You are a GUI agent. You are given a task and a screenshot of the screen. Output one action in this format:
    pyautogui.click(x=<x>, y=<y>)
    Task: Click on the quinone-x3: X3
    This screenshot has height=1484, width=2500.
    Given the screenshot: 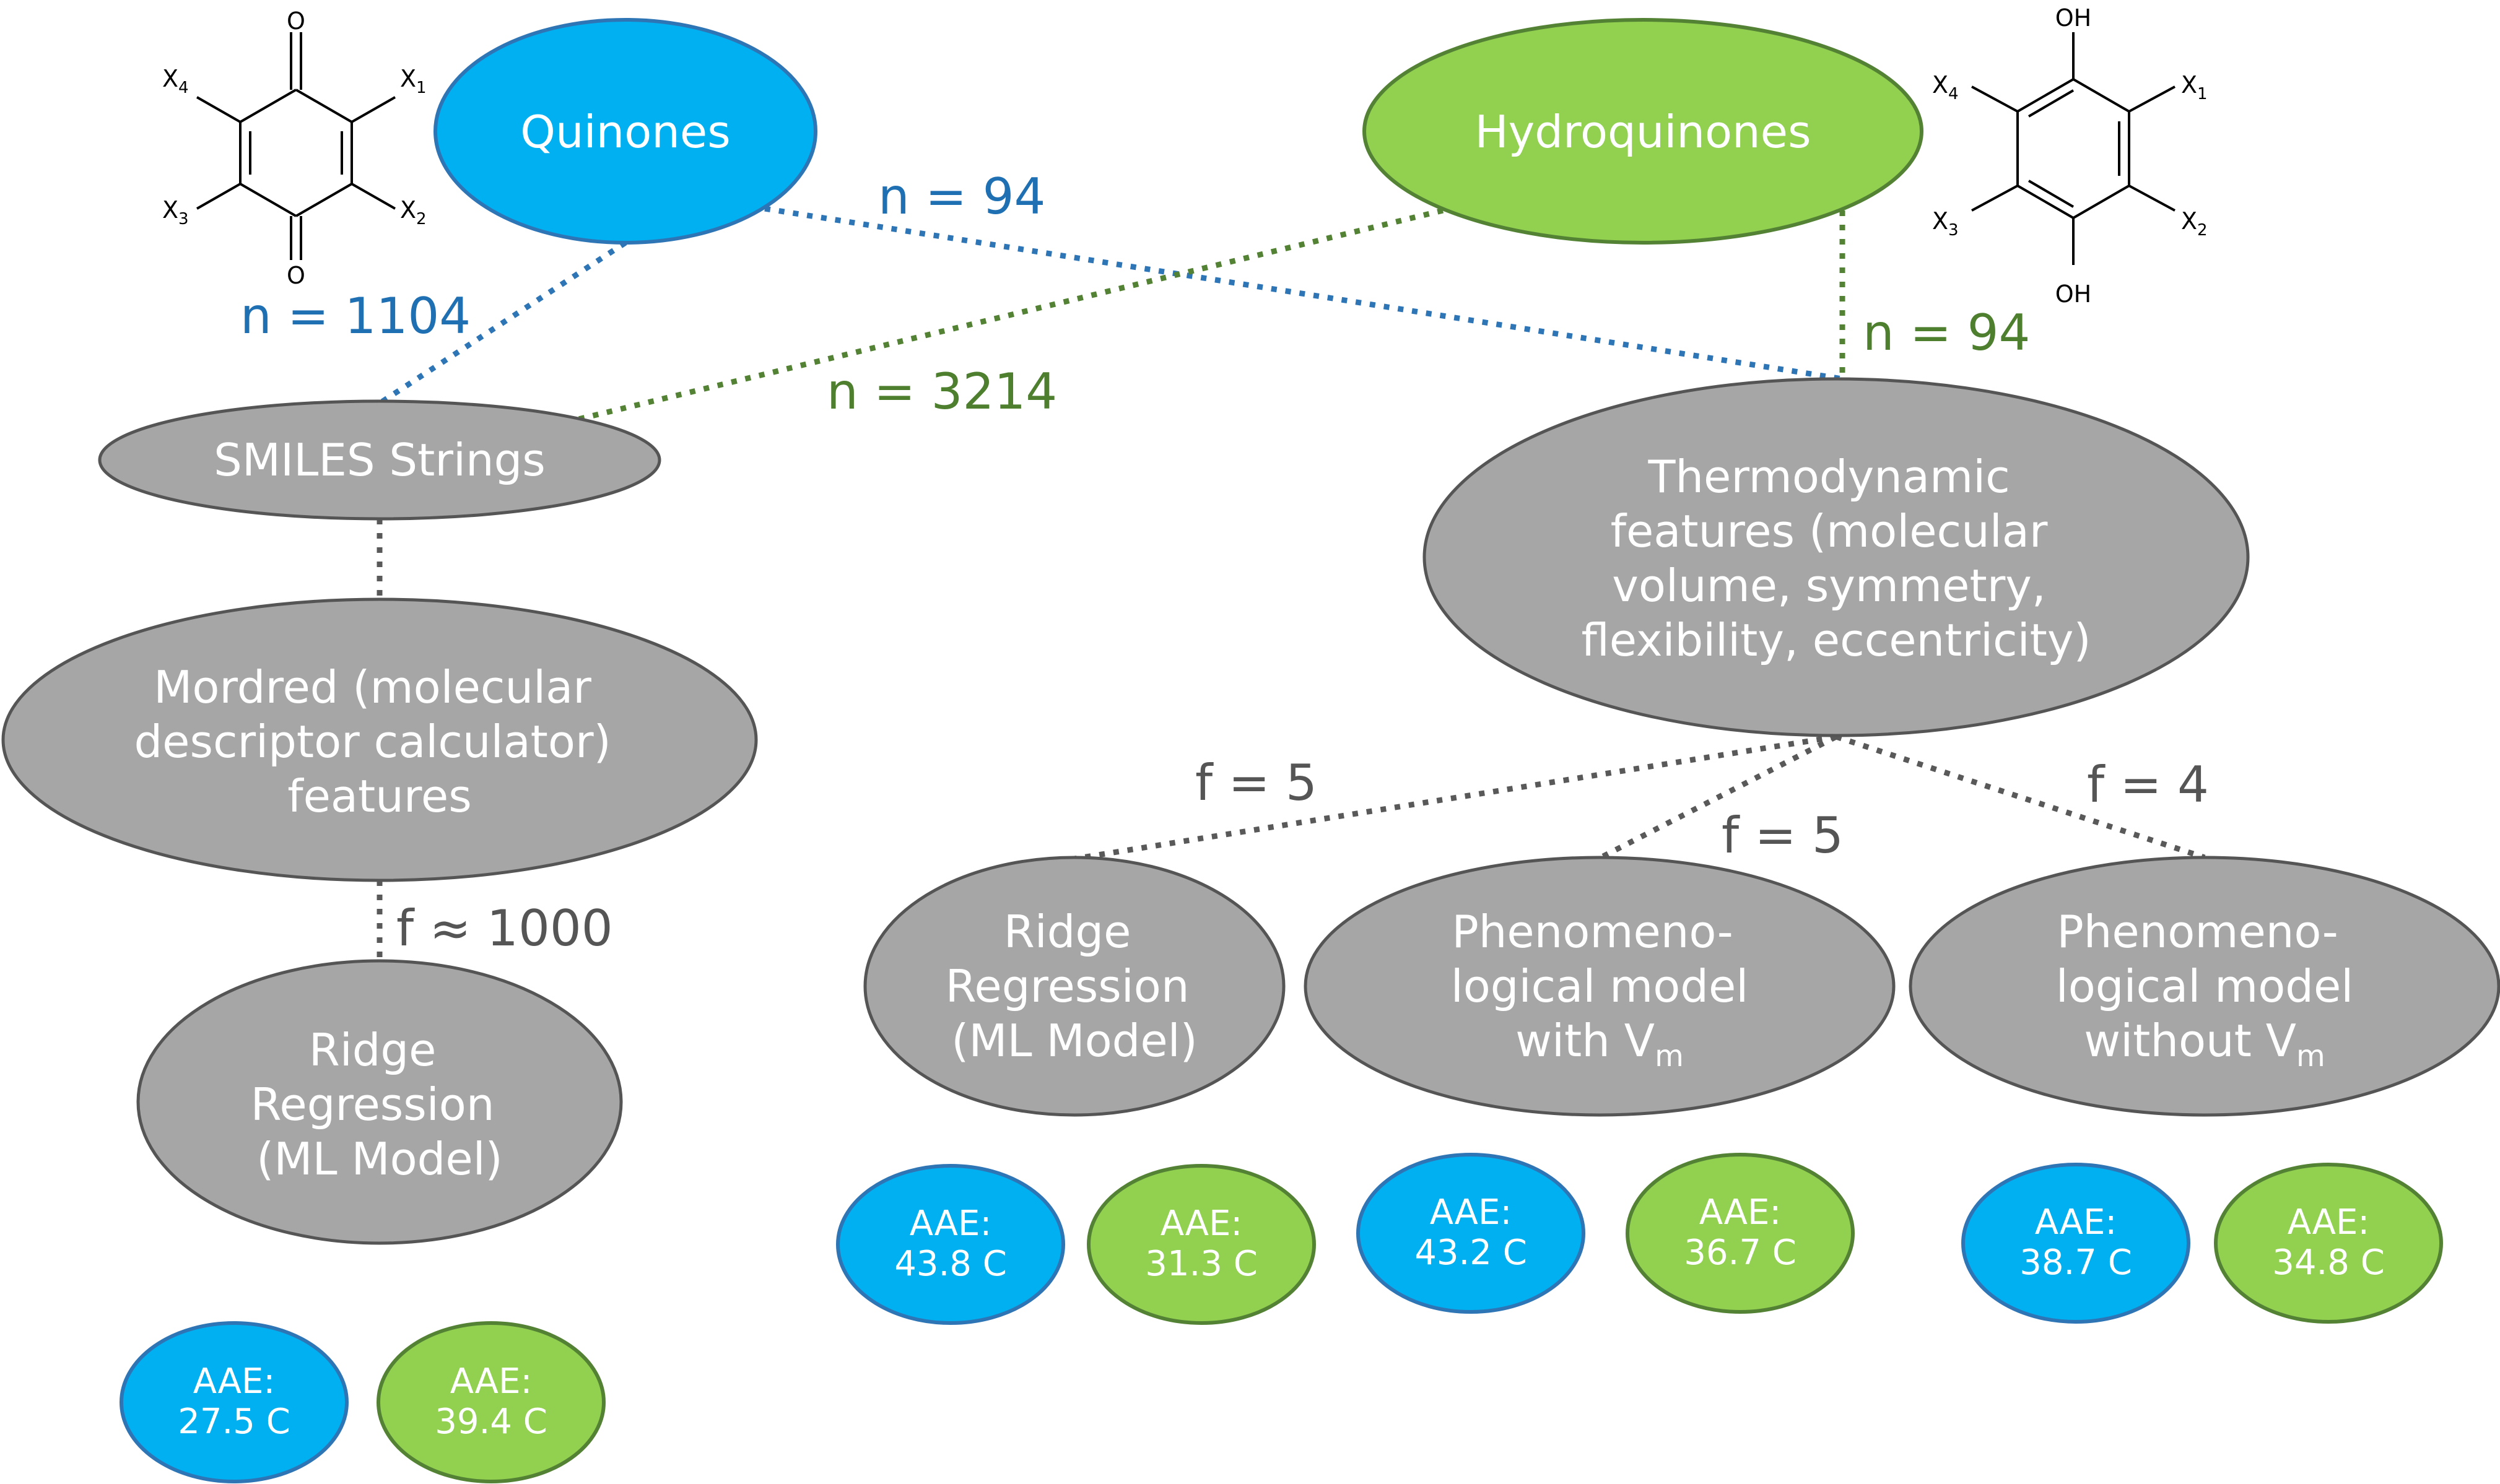 What is the action you would take?
    pyautogui.click(x=175, y=212)
    